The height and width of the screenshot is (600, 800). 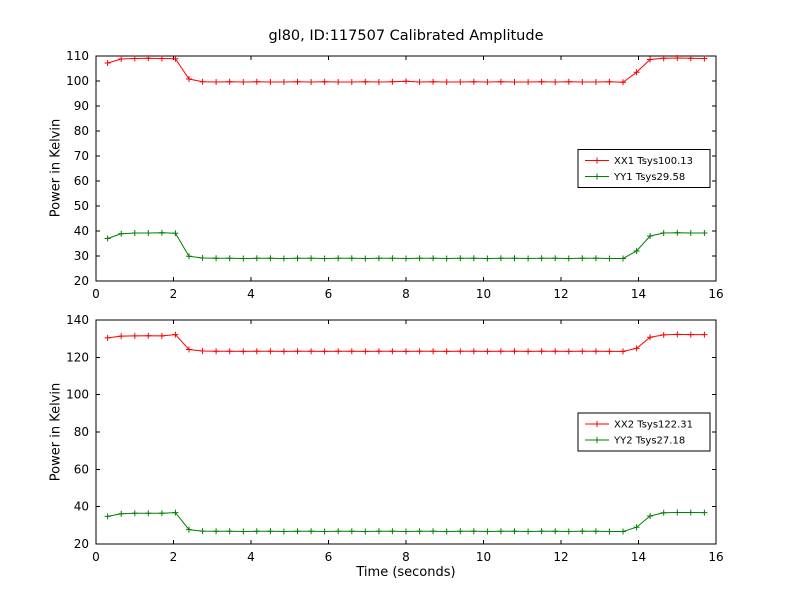 What do you see at coordinates (56, 432) in the screenshot?
I see `ylabel-bottom-subplot: Power in Kelvin` at bounding box center [56, 432].